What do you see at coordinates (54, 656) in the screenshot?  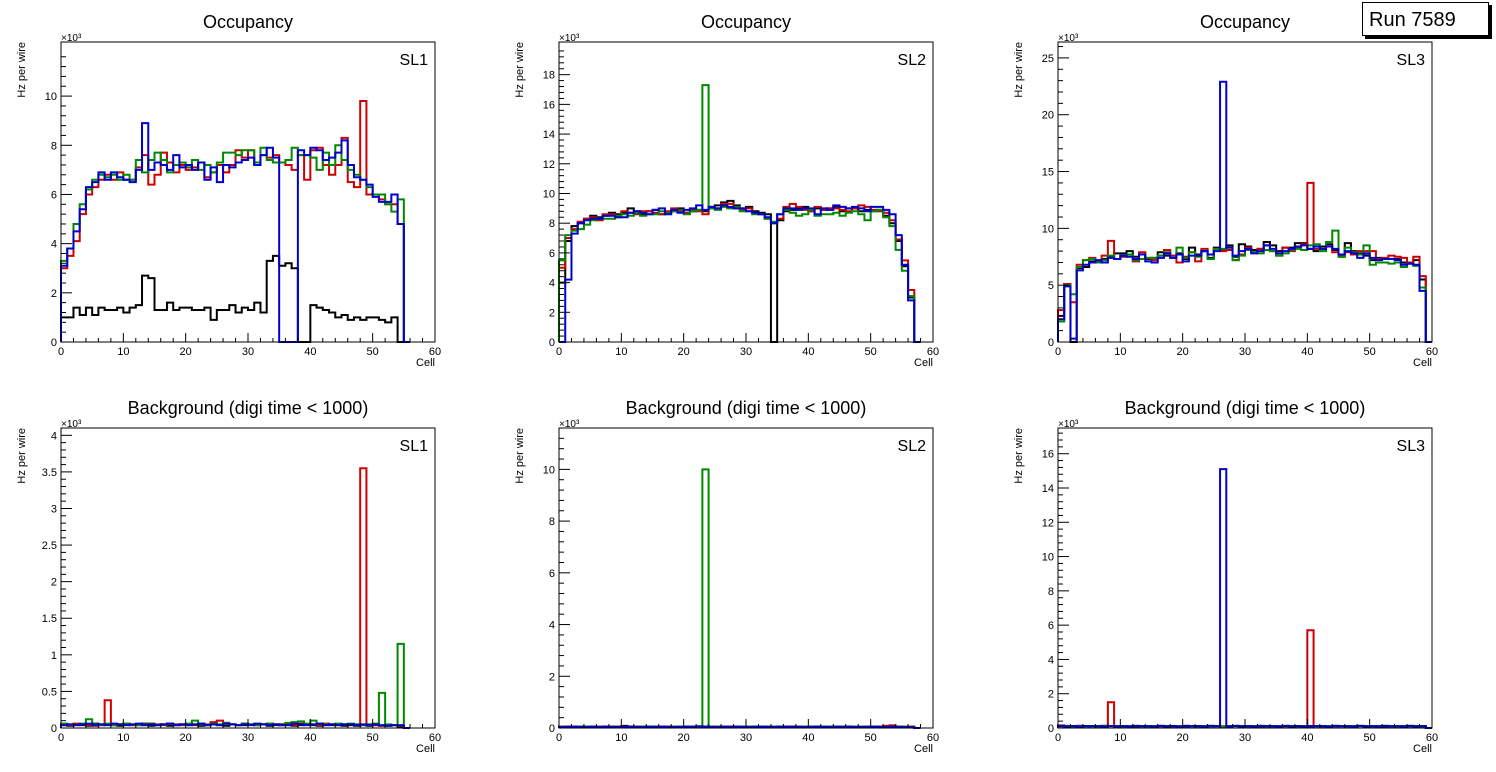 I see `y-tick-label: 1` at bounding box center [54, 656].